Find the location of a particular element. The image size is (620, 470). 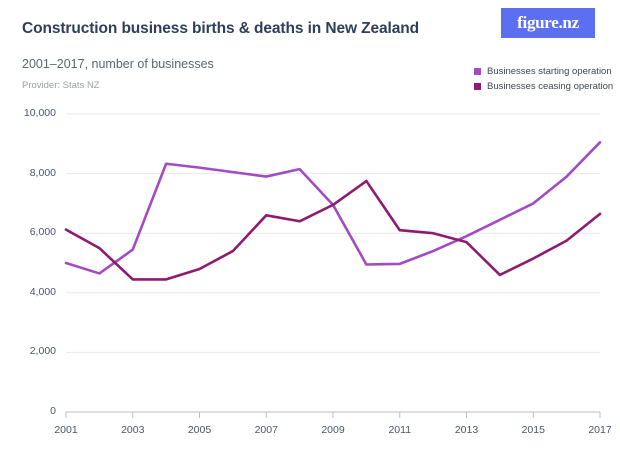

legend-swatch-ceasing is located at coordinates (477, 86).